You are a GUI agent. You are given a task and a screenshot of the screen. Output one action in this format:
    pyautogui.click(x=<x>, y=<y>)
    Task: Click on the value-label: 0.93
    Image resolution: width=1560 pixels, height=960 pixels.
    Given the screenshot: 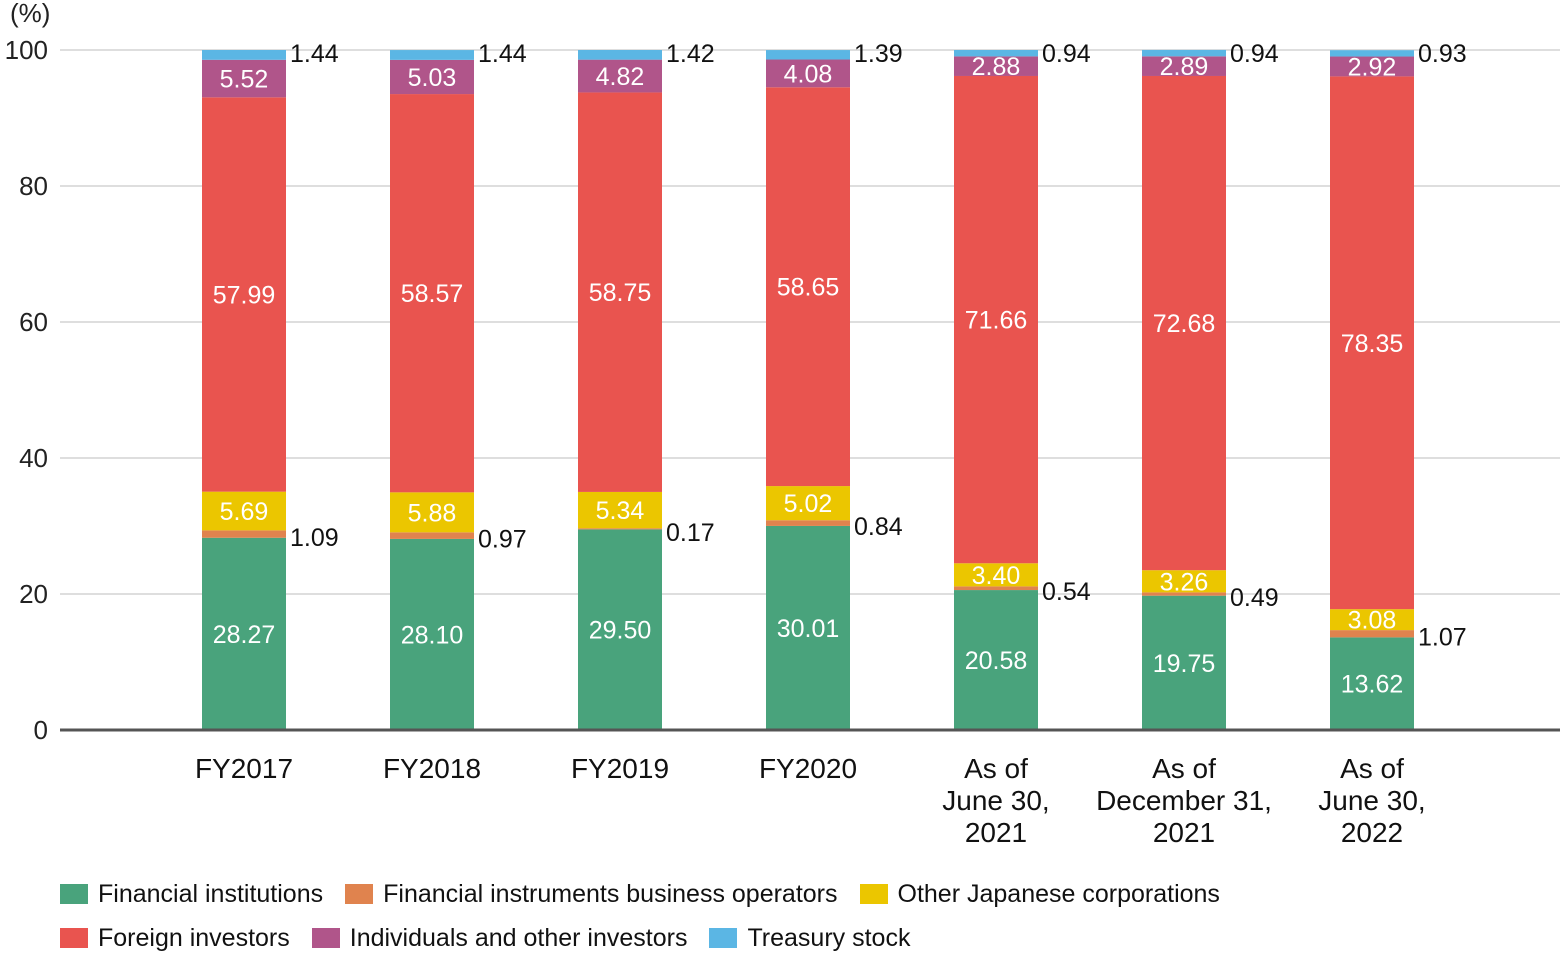 What is the action you would take?
    pyautogui.click(x=1442, y=54)
    